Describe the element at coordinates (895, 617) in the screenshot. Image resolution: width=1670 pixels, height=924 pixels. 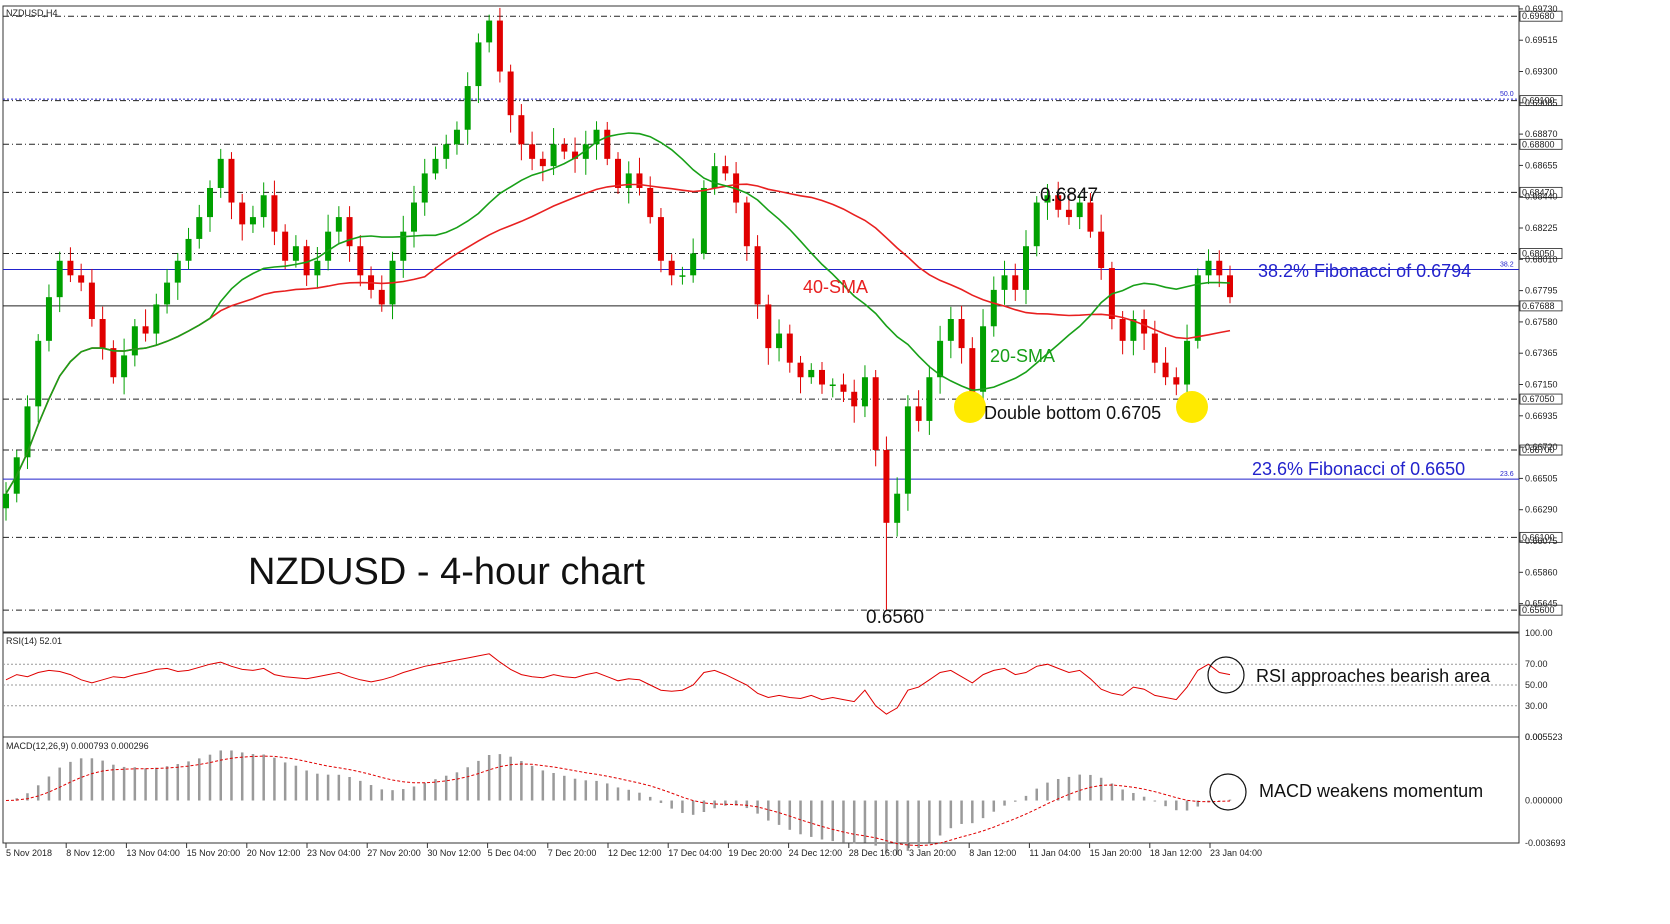
I see `low-label: 0.6560` at that location.